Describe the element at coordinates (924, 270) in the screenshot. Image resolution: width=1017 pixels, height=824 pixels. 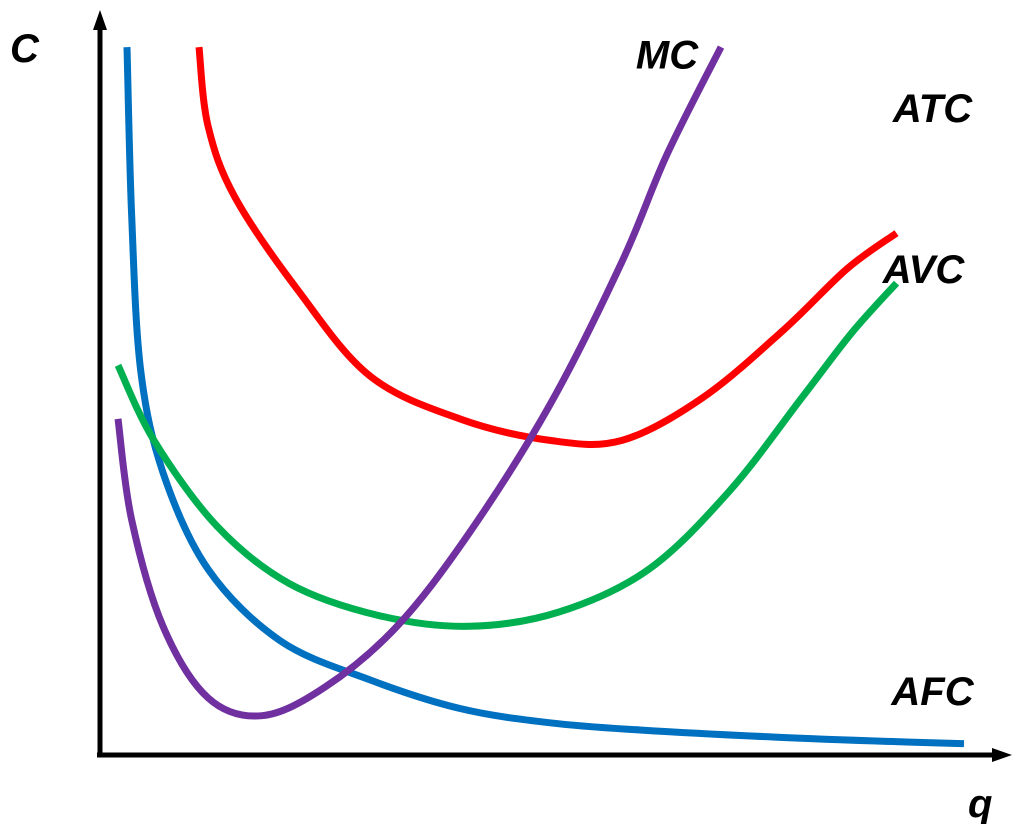
I see `avc-label: AVC` at that location.